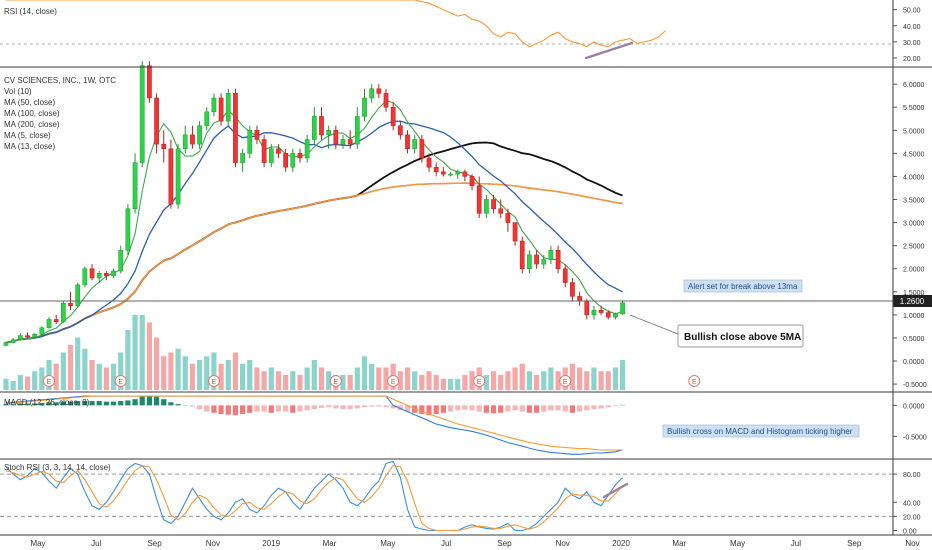 Image resolution: width=932 pixels, height=550 pixels. What do you see at coordinates (271, 543) in the screenshot?
I see `time-tick-label: 2019` at bounding box center [271, 543].